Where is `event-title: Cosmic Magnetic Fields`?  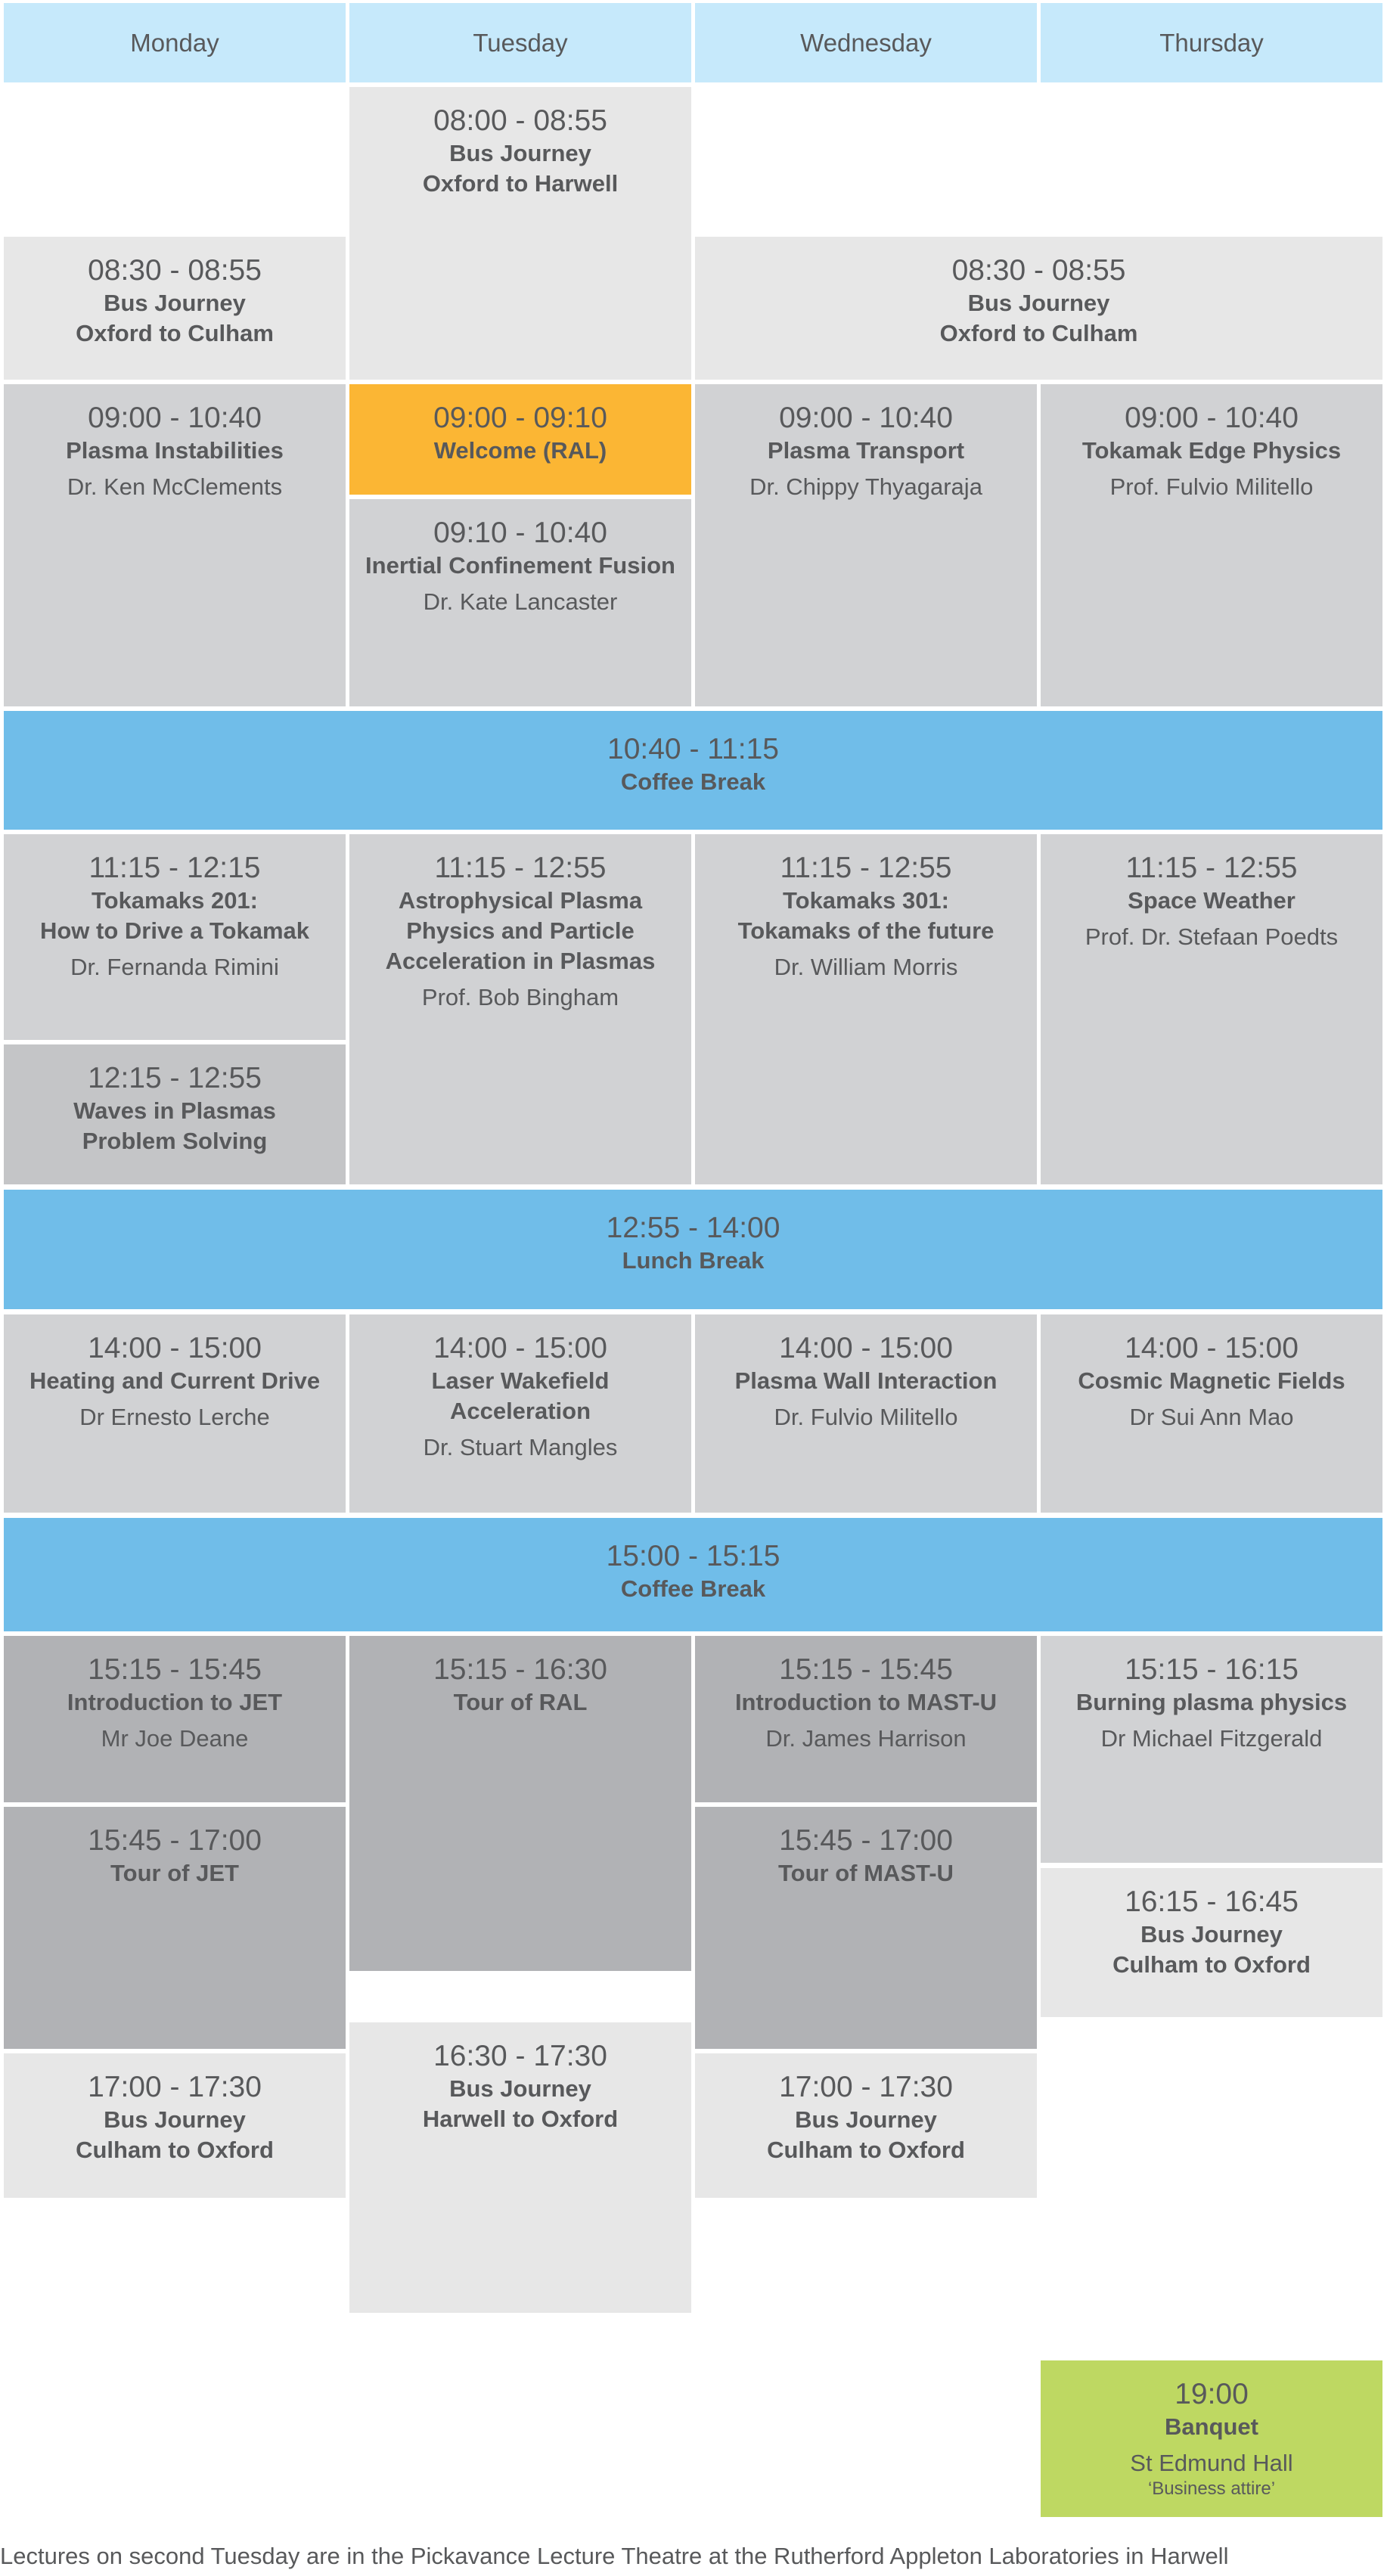
event-title: Cosmic Magnetic Fields is located at coordinates (1211, 1380).